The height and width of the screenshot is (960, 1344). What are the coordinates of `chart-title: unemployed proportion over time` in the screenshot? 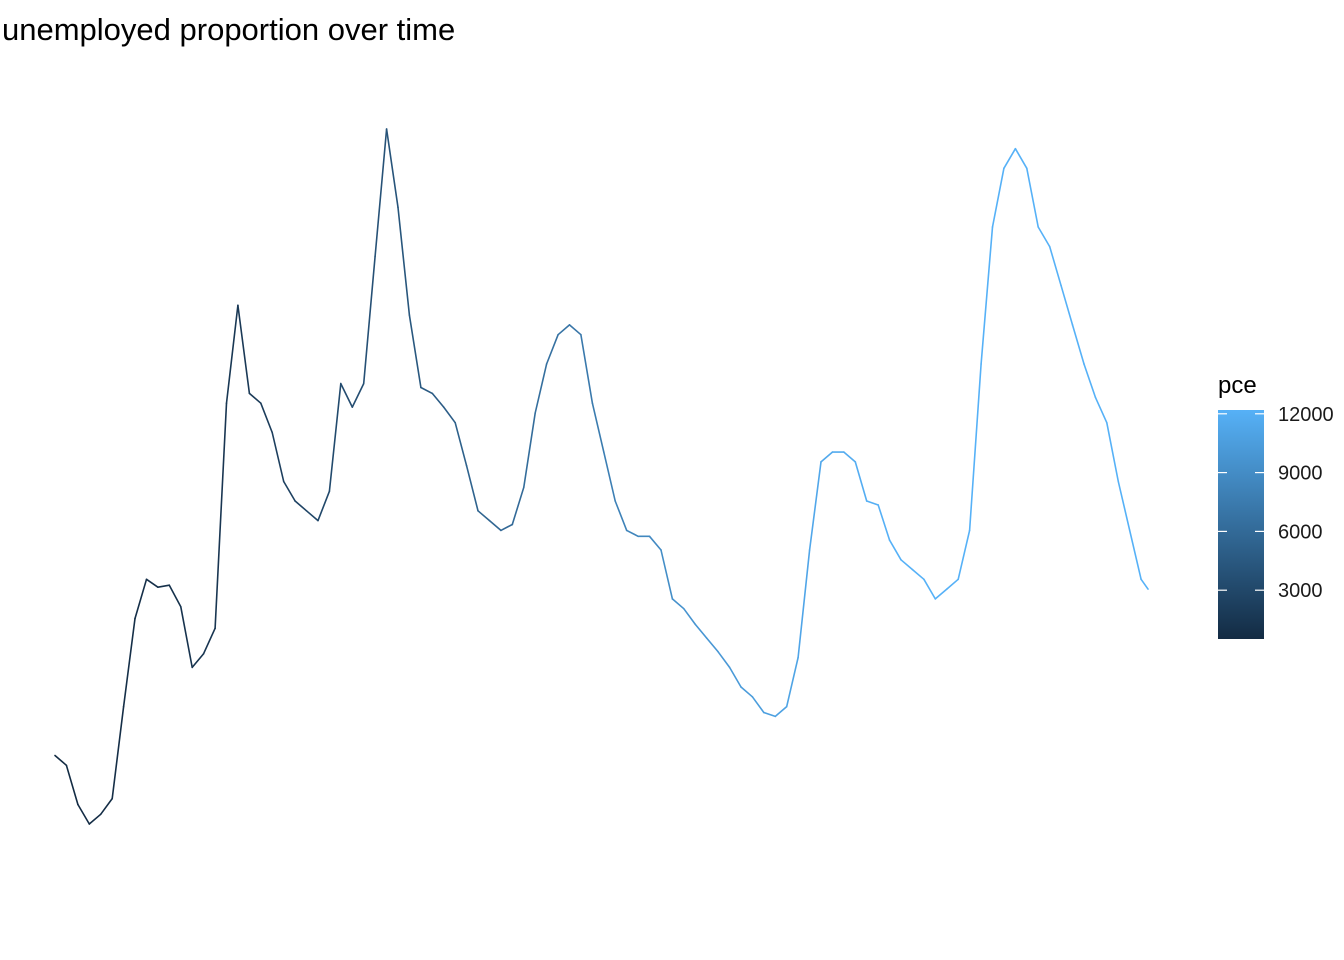 It's located at (228, 29).